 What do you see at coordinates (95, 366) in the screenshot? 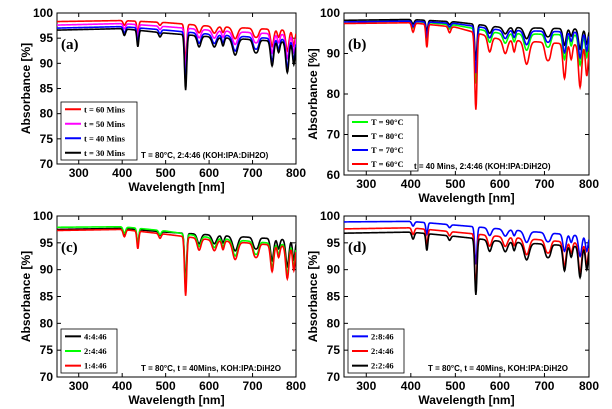
I see `legend-entry-label: 1:4:46` at bounding box center [95, 366].